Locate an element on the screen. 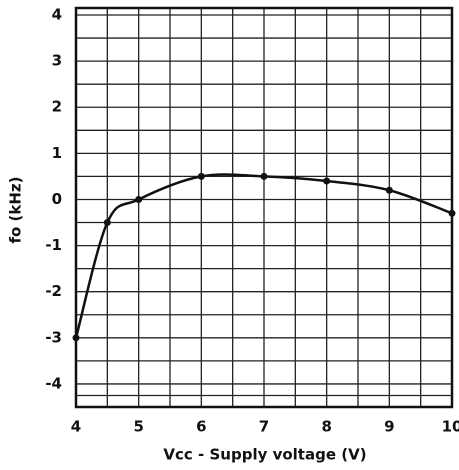 The height and width of the screenshot is (470, 459). x-tick-label: 10 is located at coordinates (450, 427).